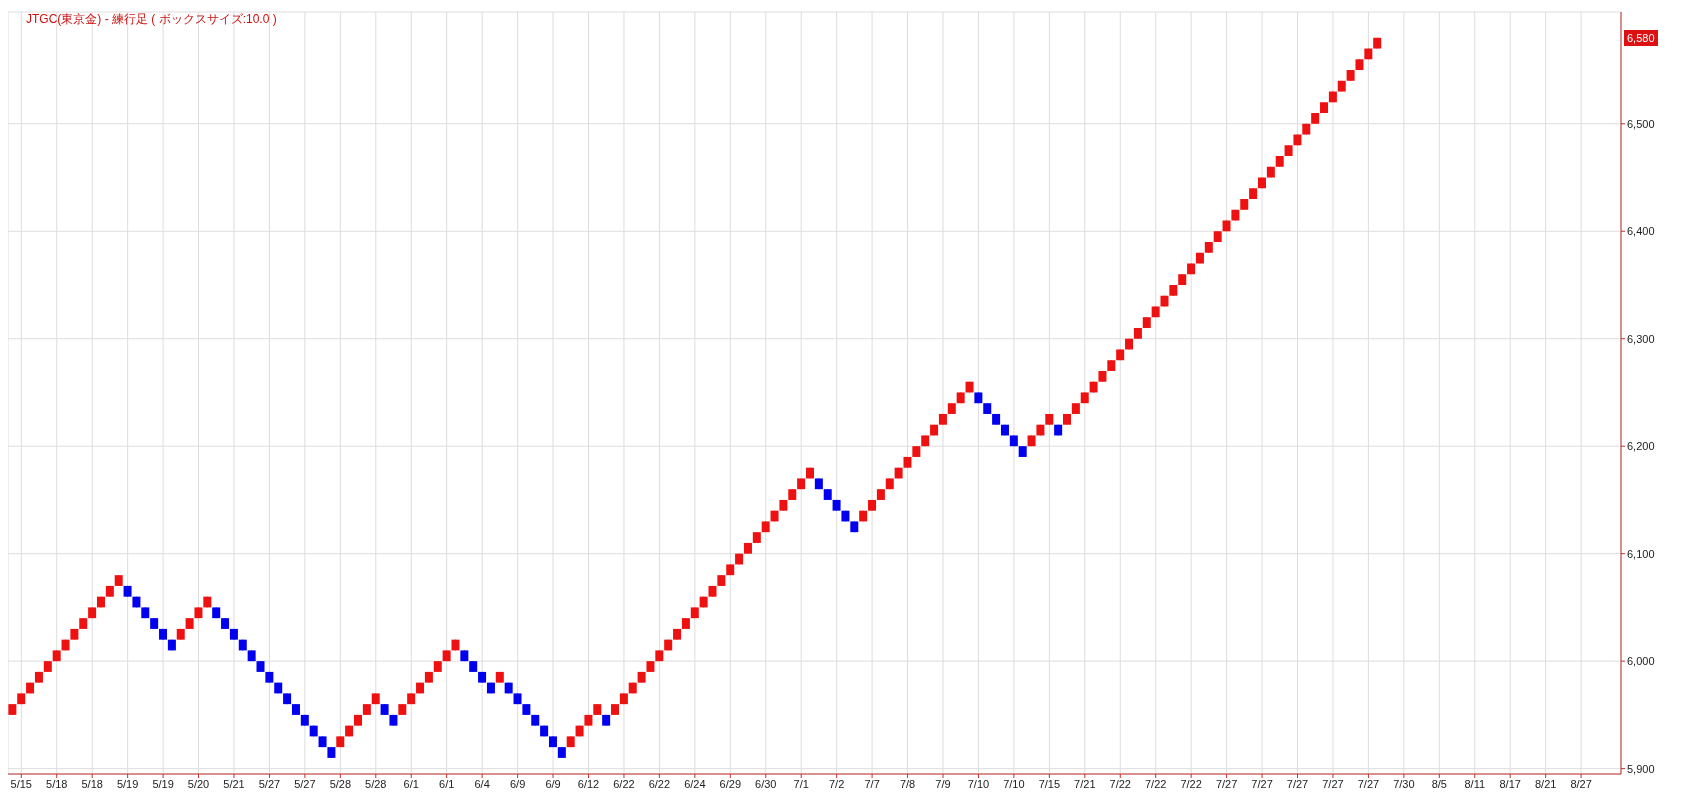 The image size is (1691, 812). I want to click on x-tick-label: 7/7, so click(872, 783).